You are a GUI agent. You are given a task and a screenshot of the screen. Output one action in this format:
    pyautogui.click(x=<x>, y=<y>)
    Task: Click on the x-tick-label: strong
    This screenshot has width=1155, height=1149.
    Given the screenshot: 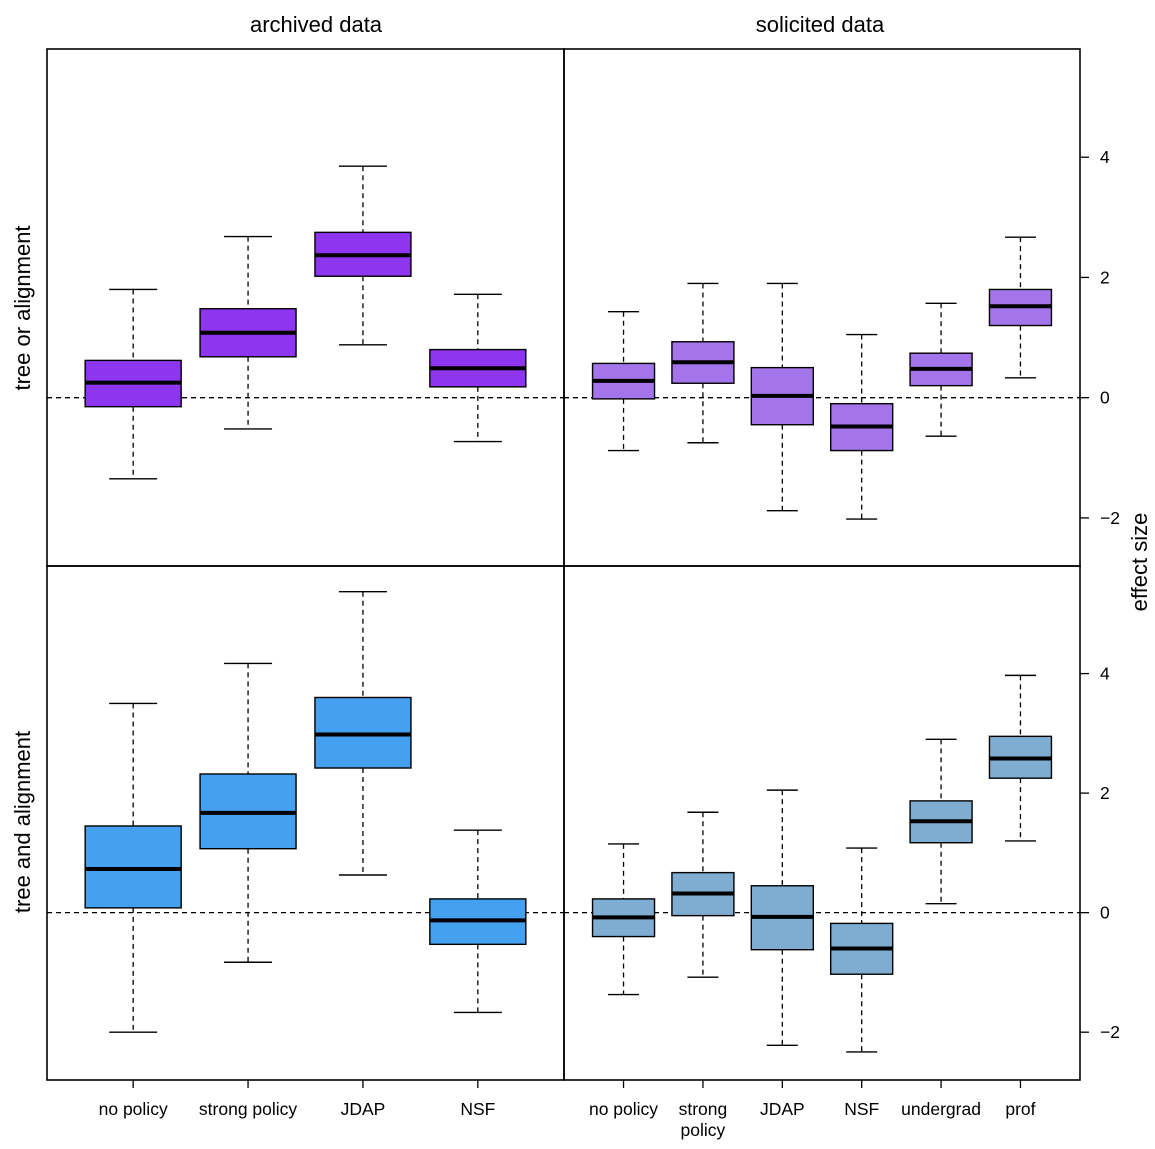 What is the action you would take?
    pyautogui.click(x=703, y=1109)
    